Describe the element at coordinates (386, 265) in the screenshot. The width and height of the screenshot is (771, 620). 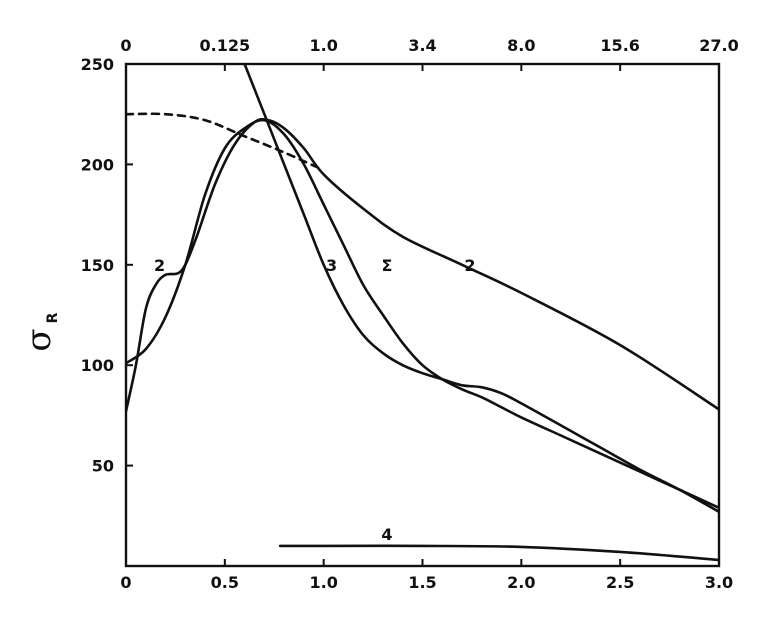
I see `curve-label: Σ` at that location.